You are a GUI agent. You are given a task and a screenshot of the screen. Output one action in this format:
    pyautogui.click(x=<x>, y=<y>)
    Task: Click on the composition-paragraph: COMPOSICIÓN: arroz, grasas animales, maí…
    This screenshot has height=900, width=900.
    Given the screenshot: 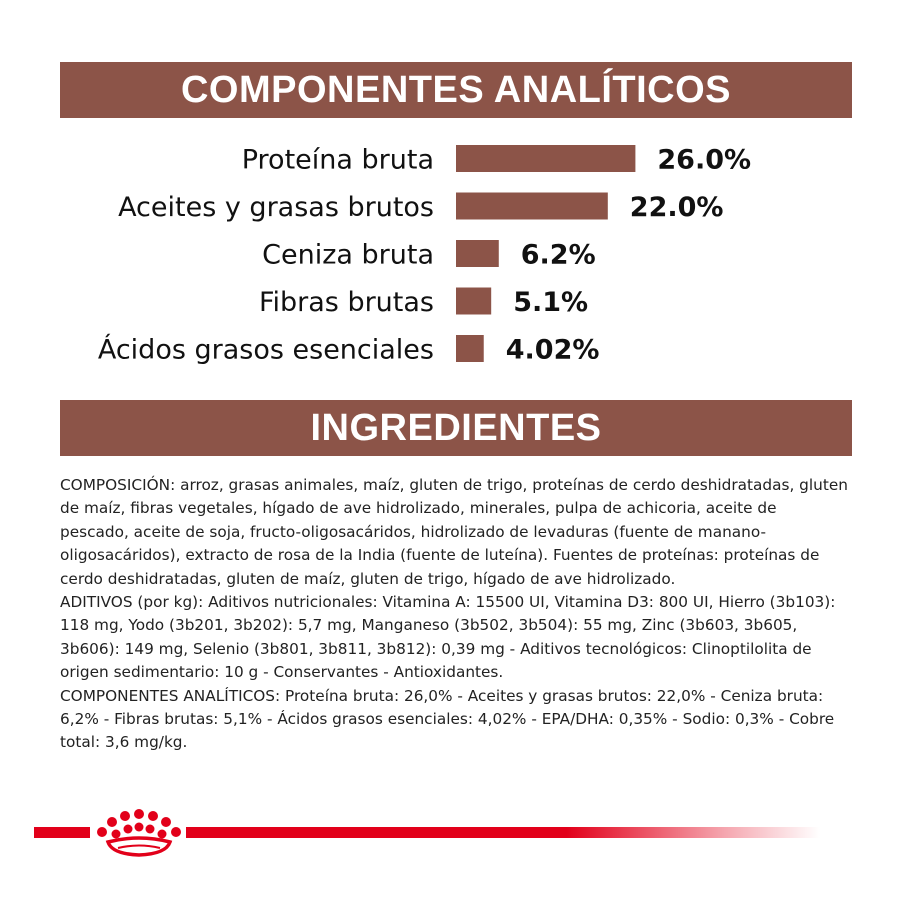 What is the action you would take?
    pyautogui.click(x=454, y=532)
    